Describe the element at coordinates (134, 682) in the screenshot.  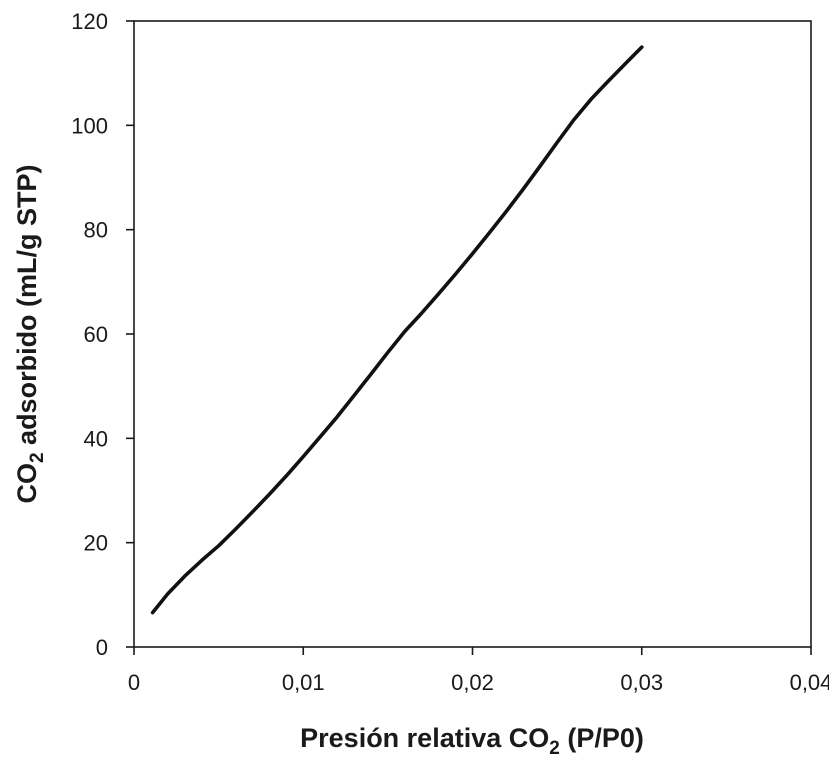
I see `x-tick-label: 0` at that location.